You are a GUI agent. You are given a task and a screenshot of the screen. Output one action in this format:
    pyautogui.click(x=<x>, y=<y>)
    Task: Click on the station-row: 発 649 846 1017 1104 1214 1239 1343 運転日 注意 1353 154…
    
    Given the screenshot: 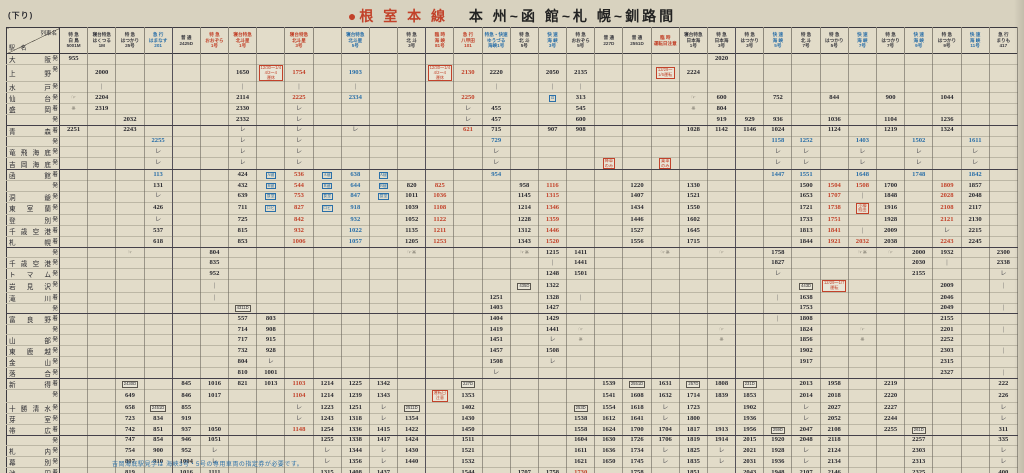 What is the action you would take?
    pyautogui.click(x=512, y=396)
    